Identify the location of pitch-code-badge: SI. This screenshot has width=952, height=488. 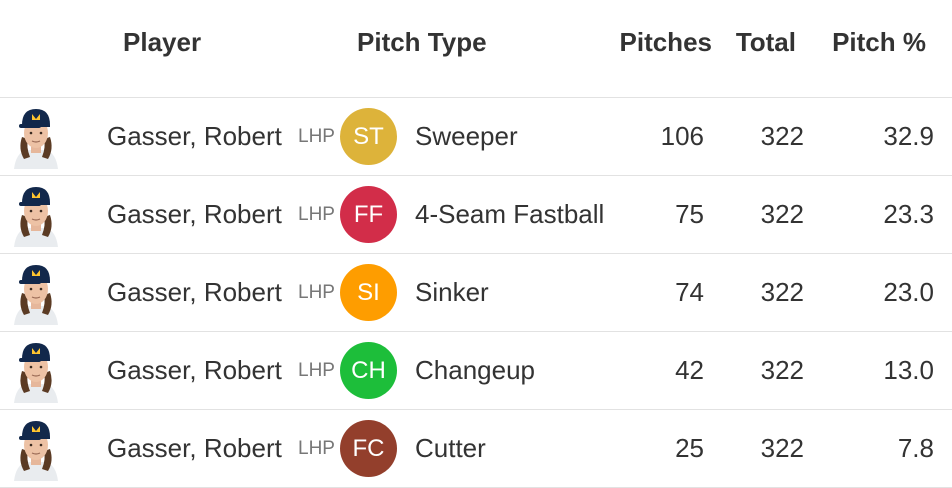
(368, 292).